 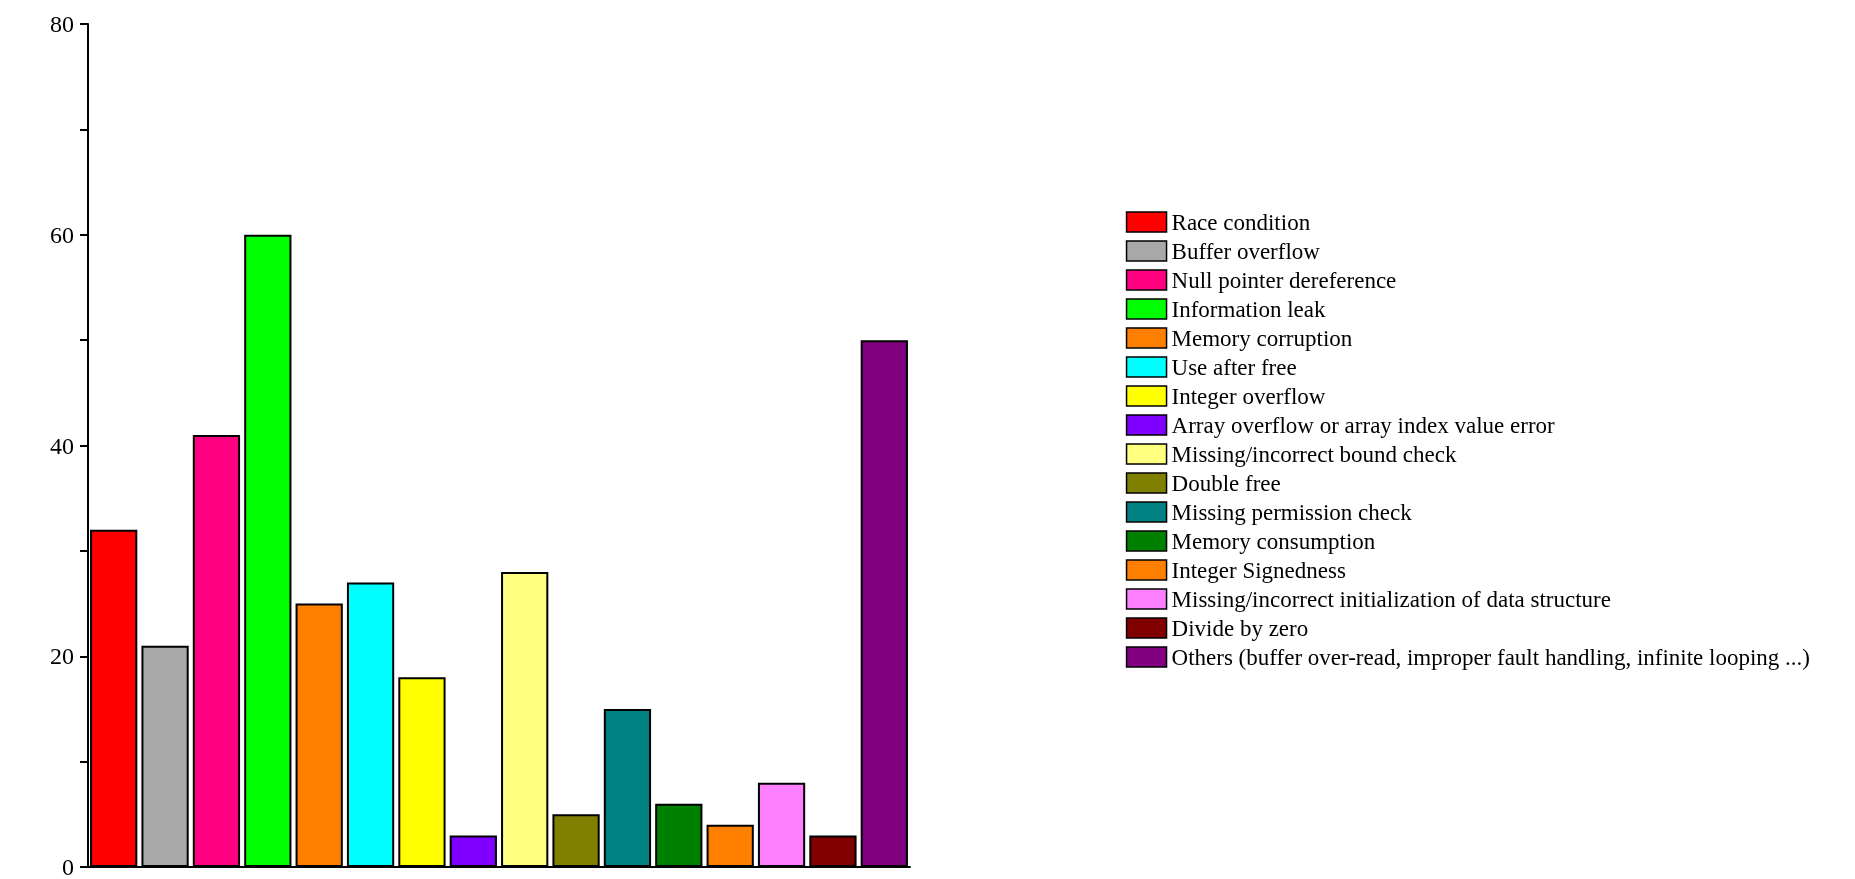 I want to click on y-tick-label: 80, so click(x=62, y=24).